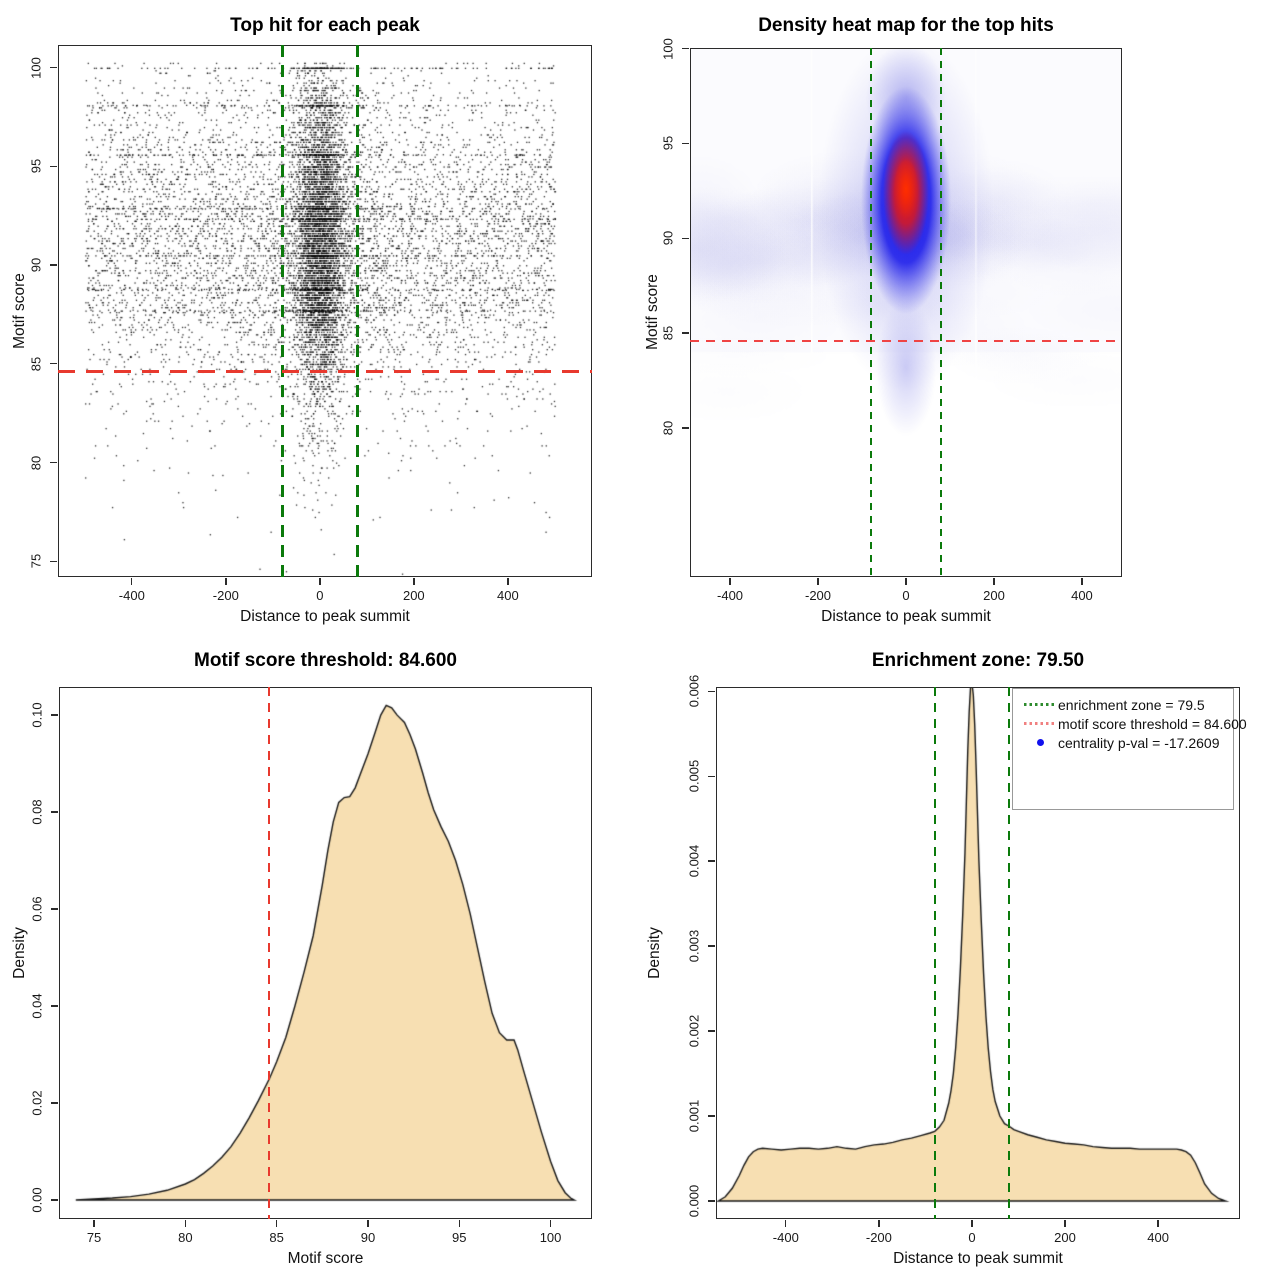 Image resolution: width=1280 pixels, height=1280 pixels. I want to click on distance-density-yaxis-label: Density, so click(654, 953).